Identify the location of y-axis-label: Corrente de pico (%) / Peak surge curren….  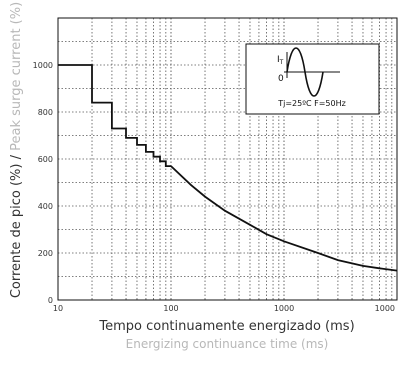
(16, 150).